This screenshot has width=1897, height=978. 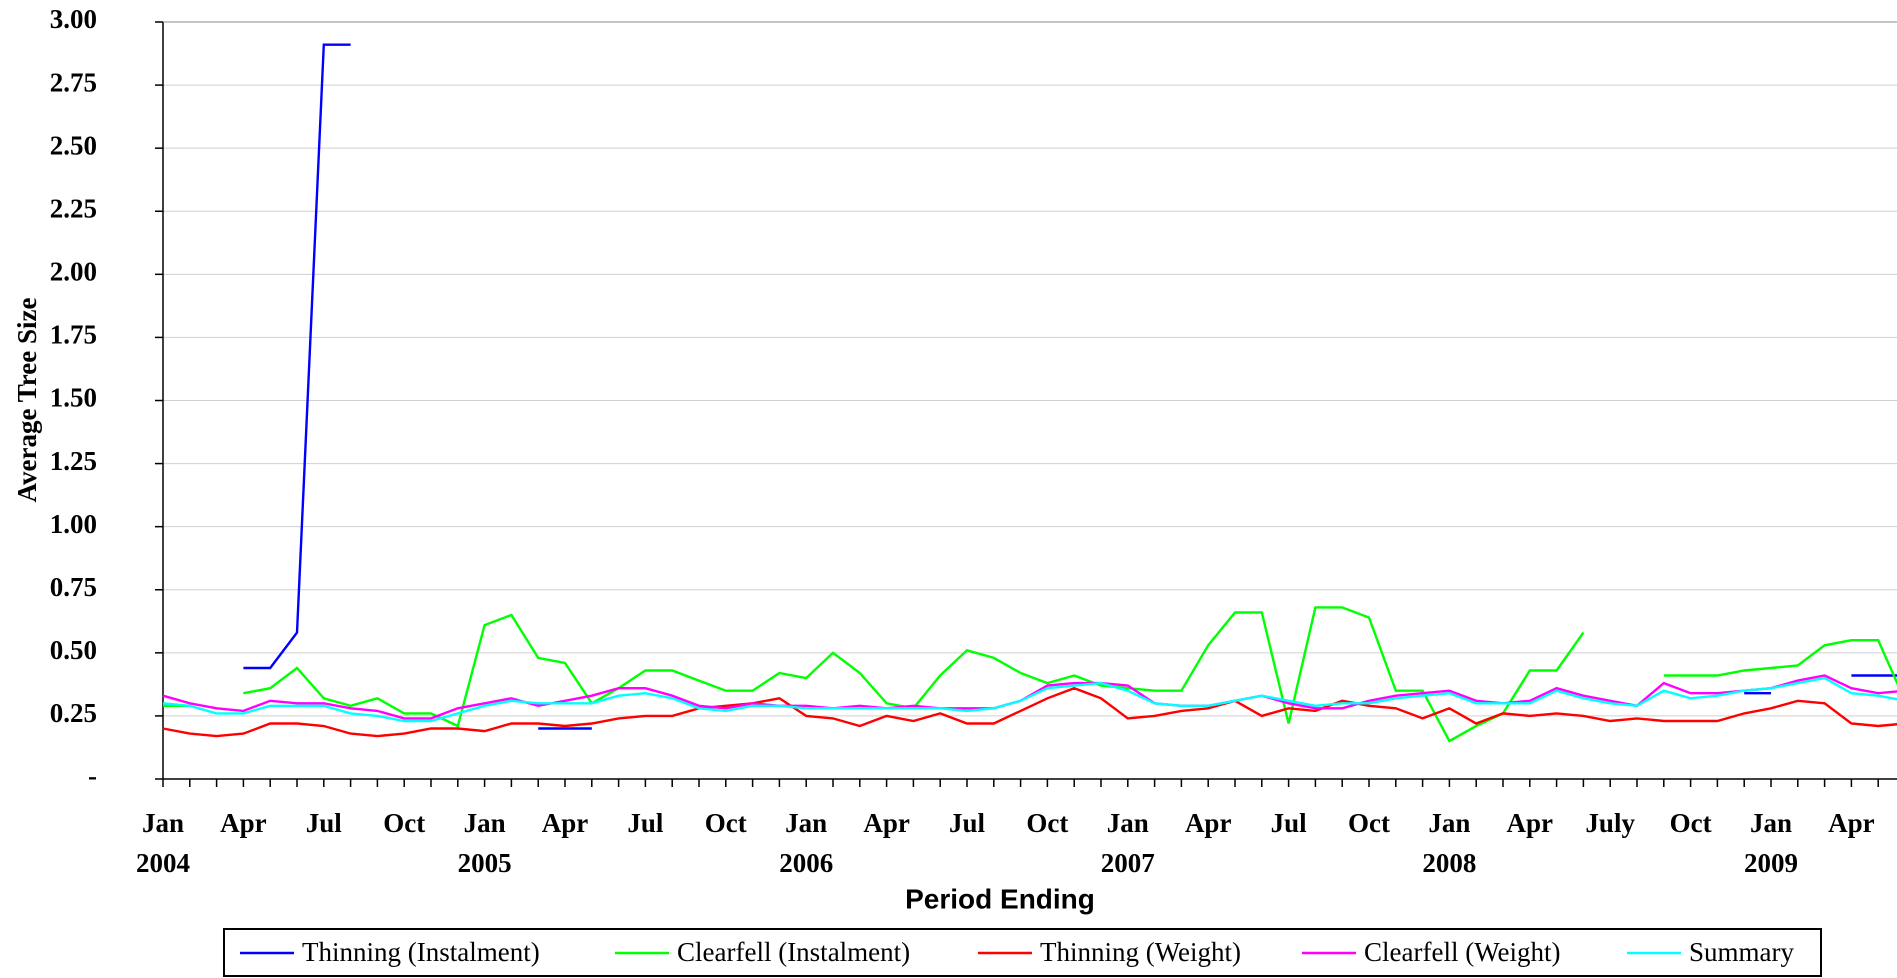 What do you see at coordinates (1449, 863) in the screenshot?
I see `x-year-label: 2008` at bounding box center [1449, 863].